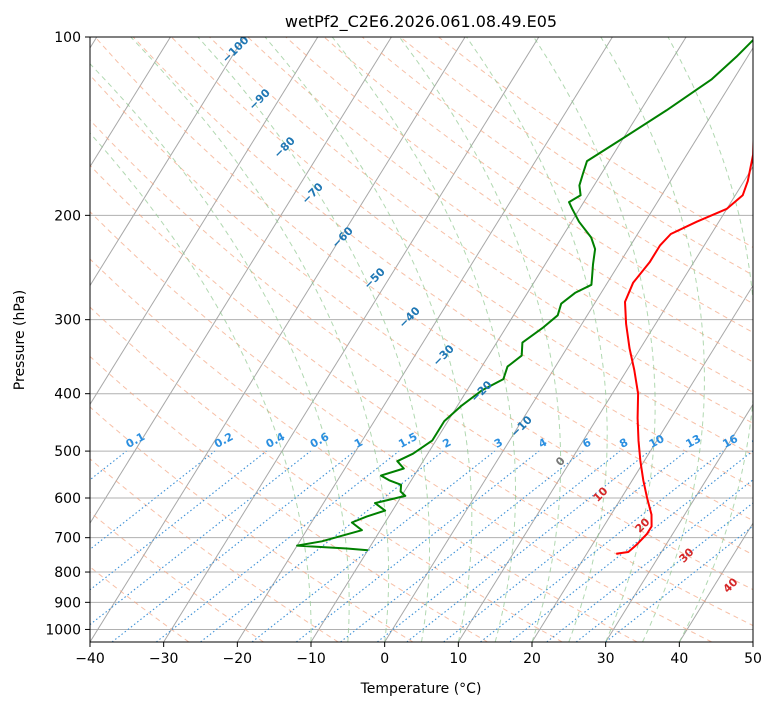  Describe the element at coordinates (358, 443) in the screenshot. I see `mixing-ratio-label: 1` at that location.